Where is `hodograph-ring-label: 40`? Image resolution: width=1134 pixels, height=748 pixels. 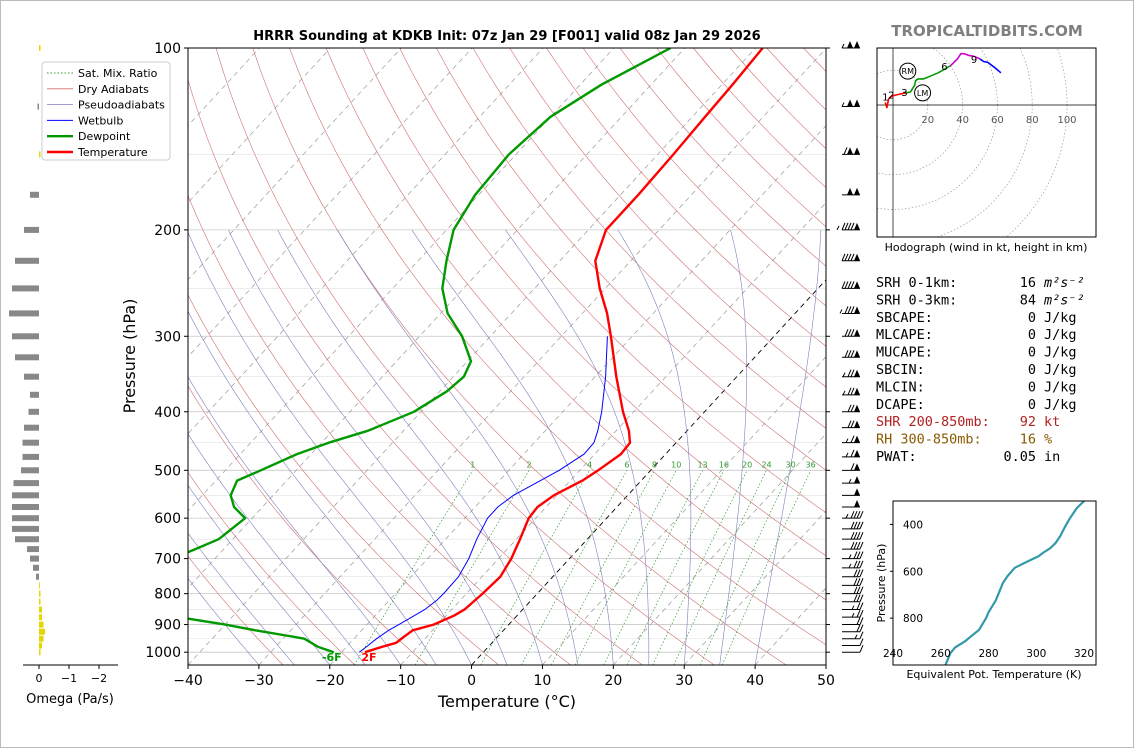 hodograph-ring-label: 40 is located at coordinates (962, 120).